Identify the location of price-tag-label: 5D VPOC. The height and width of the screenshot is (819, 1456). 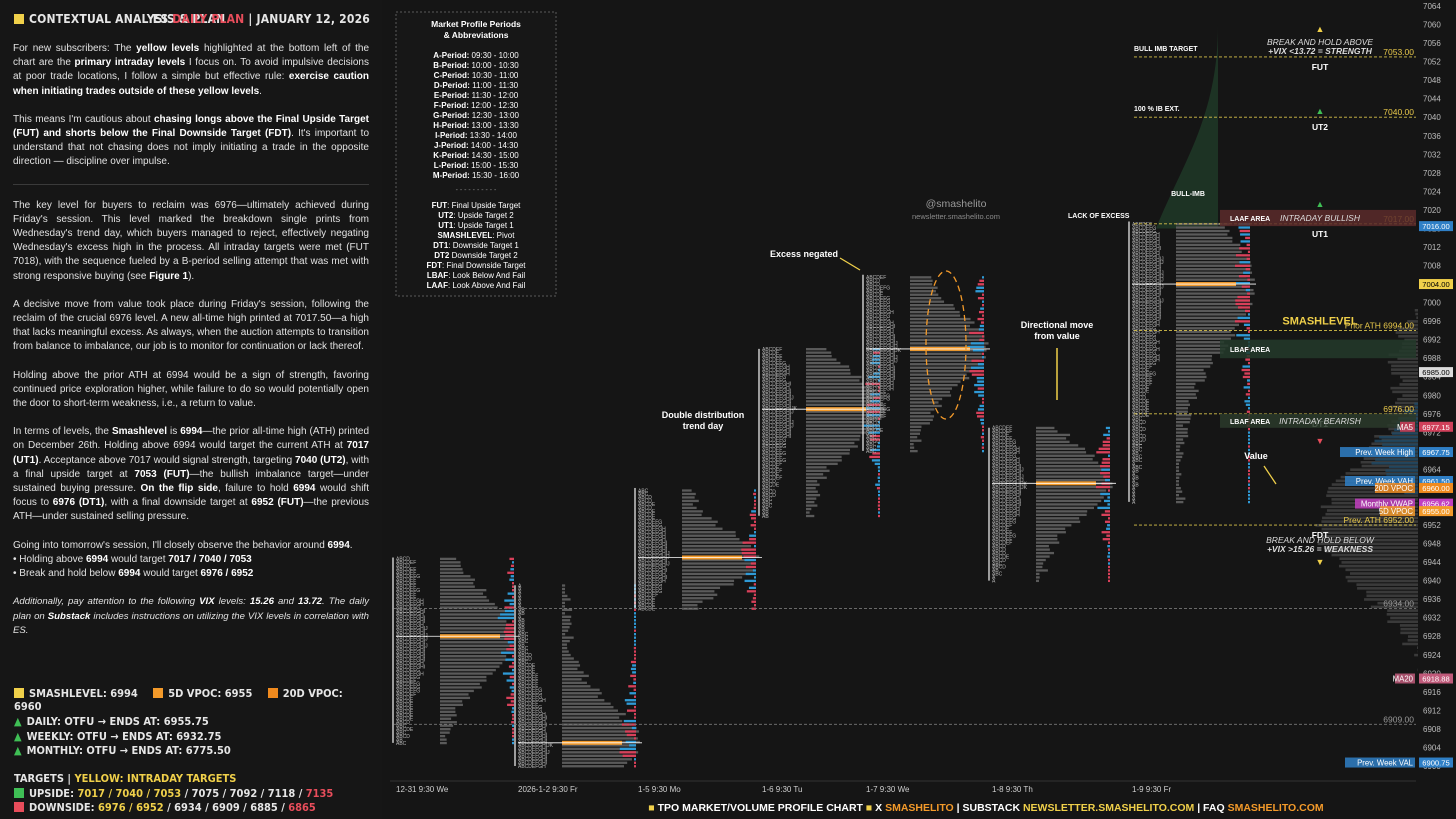
(1396, 511).